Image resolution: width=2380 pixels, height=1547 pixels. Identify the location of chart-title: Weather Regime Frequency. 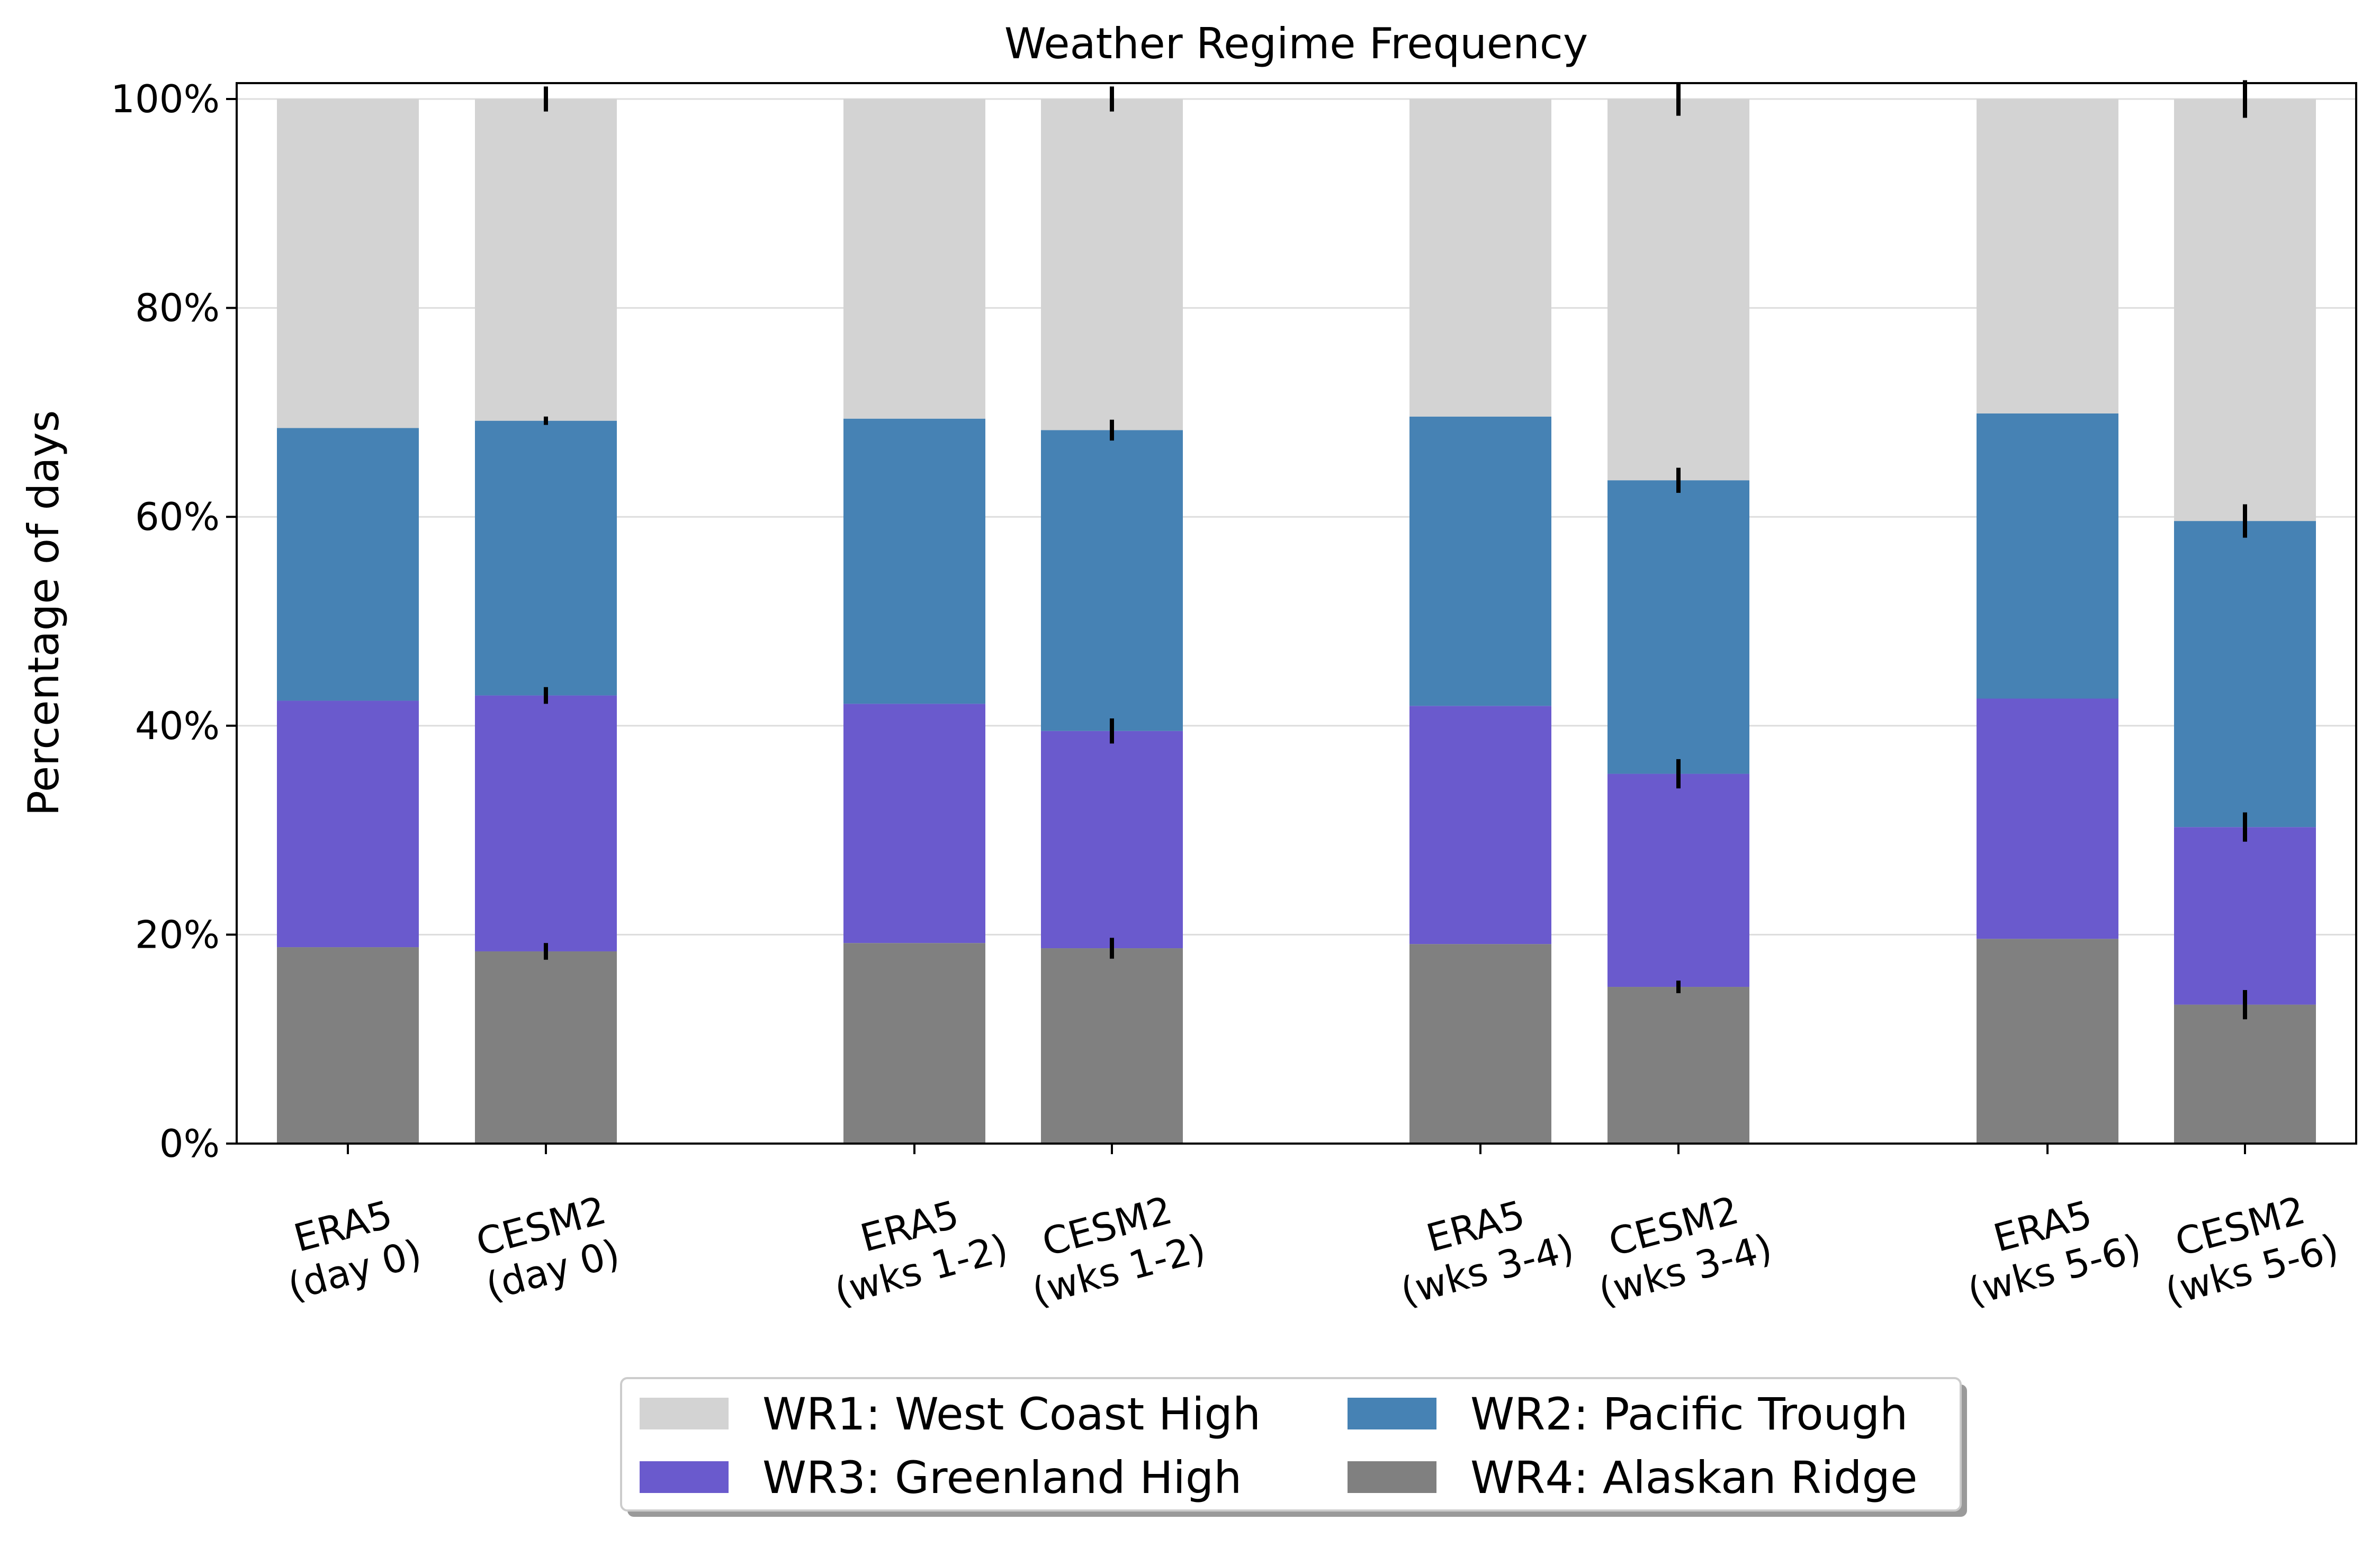
(1296, 43).